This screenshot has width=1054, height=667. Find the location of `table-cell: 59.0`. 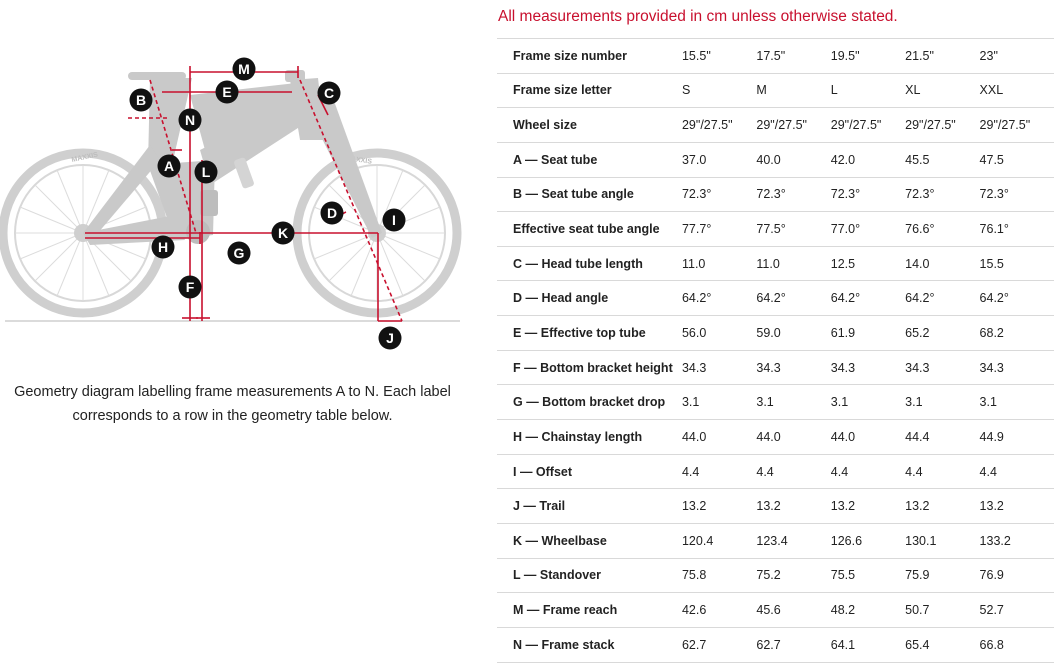

table-cell: 59.0 is located at coordinates (768, 332).